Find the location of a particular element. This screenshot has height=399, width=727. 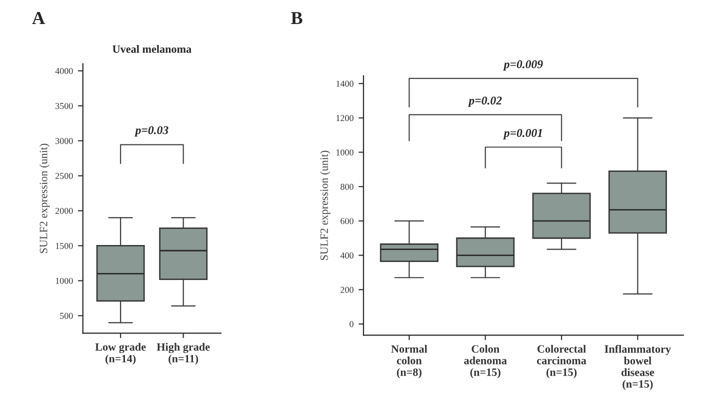

x-tick-label: Colorectal carcinoma (n=15) is located at coordinates (561, 361).